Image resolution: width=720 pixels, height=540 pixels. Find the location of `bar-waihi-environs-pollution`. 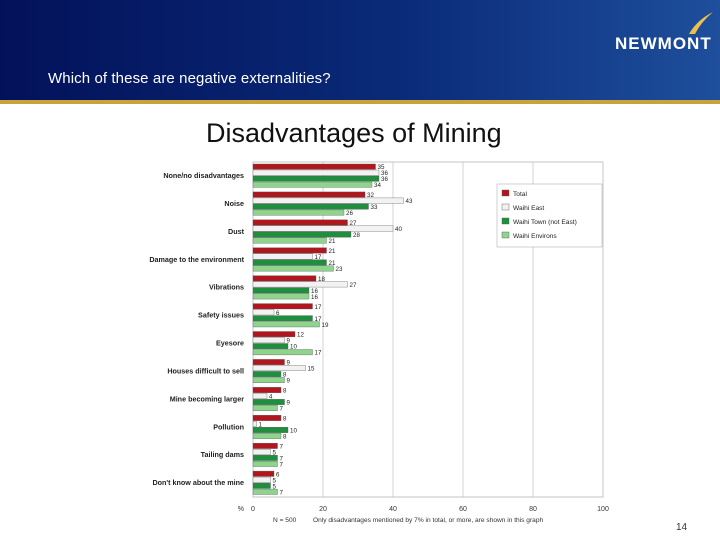

bar-waihi-environs-pollution is located at coordinates (267, 436).